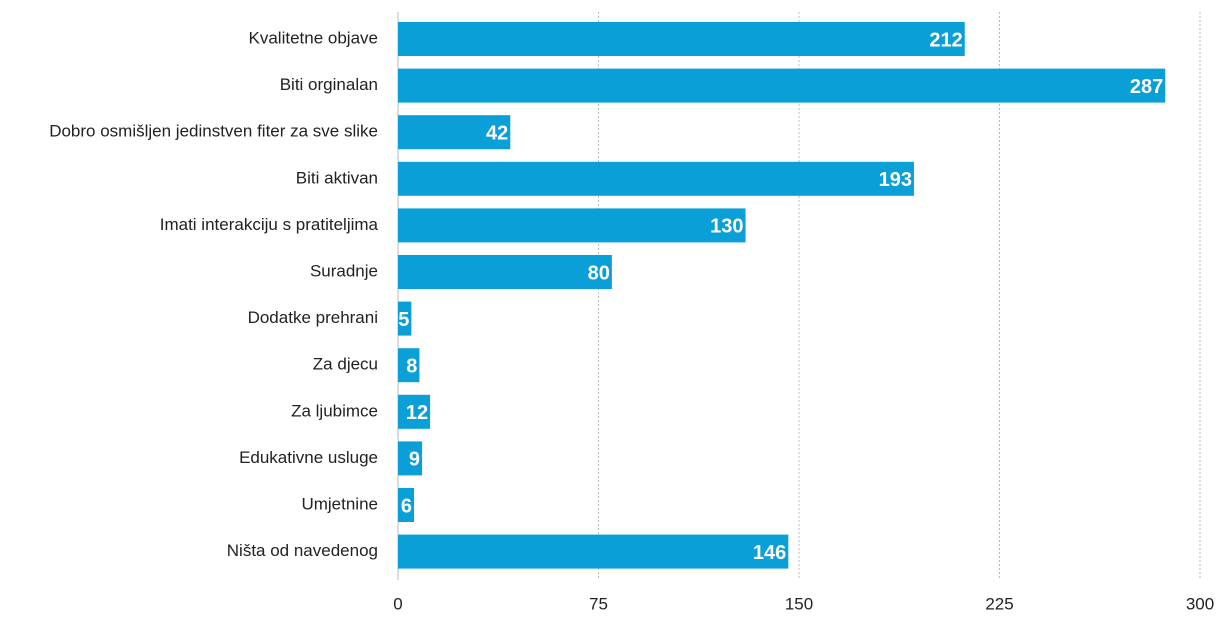 This screenshot has height=618, width=1223. Describe the element at coordinates (726, 227) in the screenshot. I see `data-label: 130` at that location.